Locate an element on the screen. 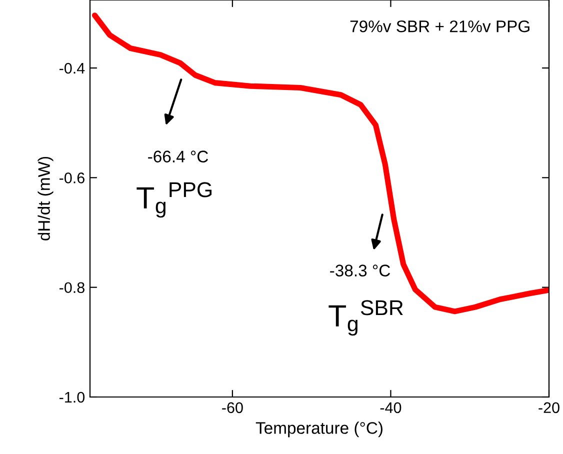 The height and width of the screenshot is (454, 563). y-tick-label: -0.6 is located at coordinates (71, 178).